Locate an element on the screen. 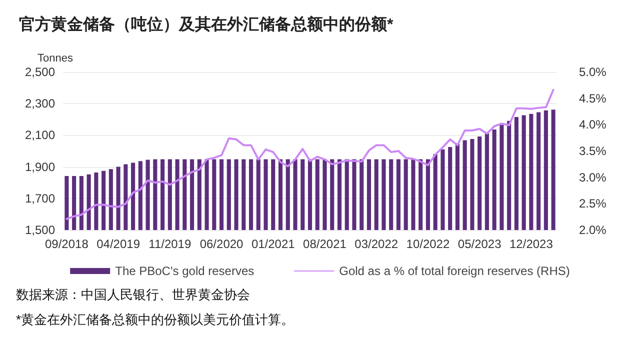 Image resolution: width=640 pixels, height=340 pixels. y2-tick-label: 4.0% is located at coordinates (593, 125).